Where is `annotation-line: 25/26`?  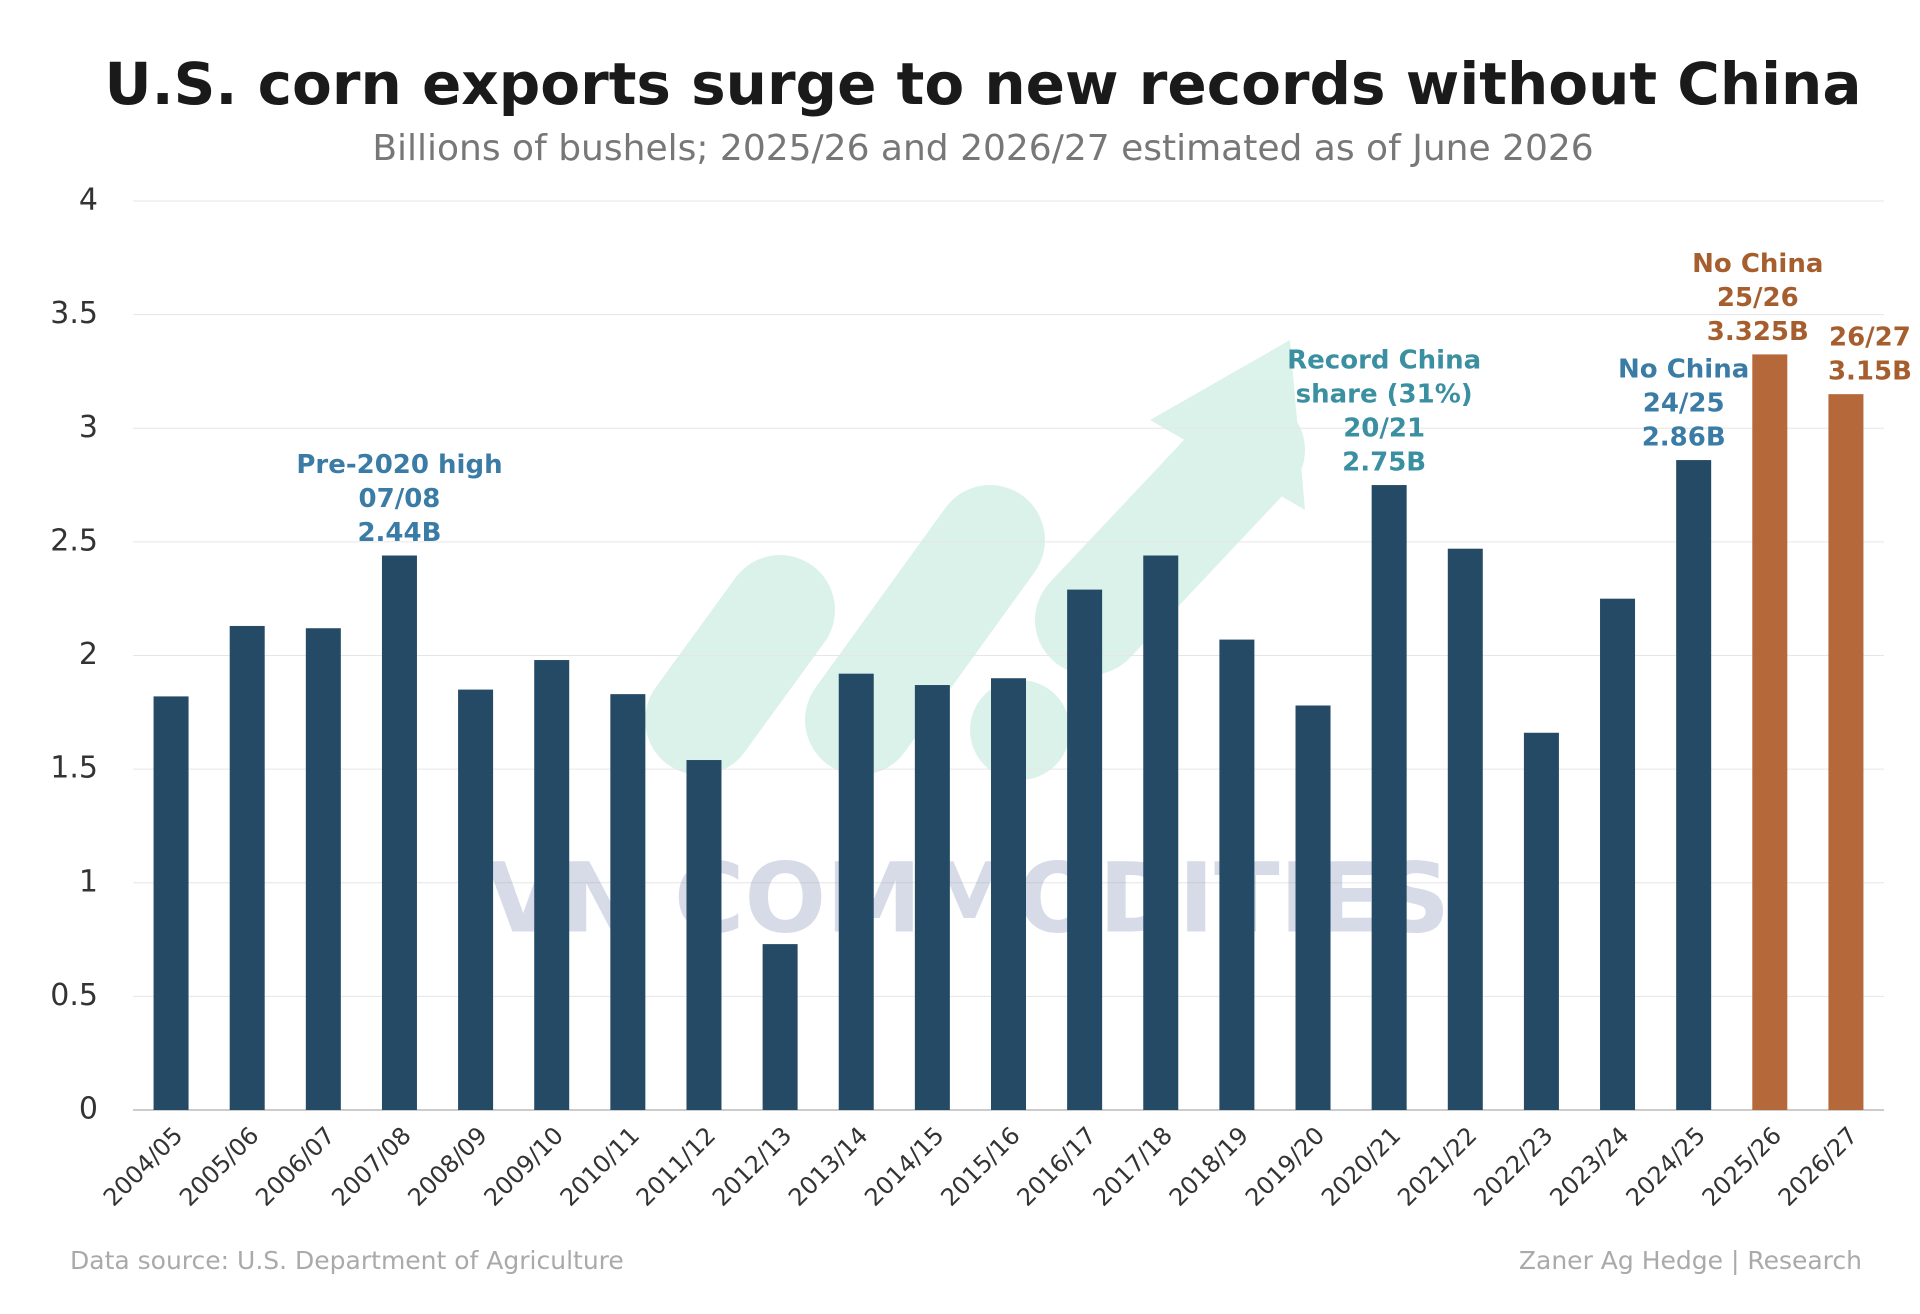 annotation-line: 25/26 is located at coordinates (1758, 298).